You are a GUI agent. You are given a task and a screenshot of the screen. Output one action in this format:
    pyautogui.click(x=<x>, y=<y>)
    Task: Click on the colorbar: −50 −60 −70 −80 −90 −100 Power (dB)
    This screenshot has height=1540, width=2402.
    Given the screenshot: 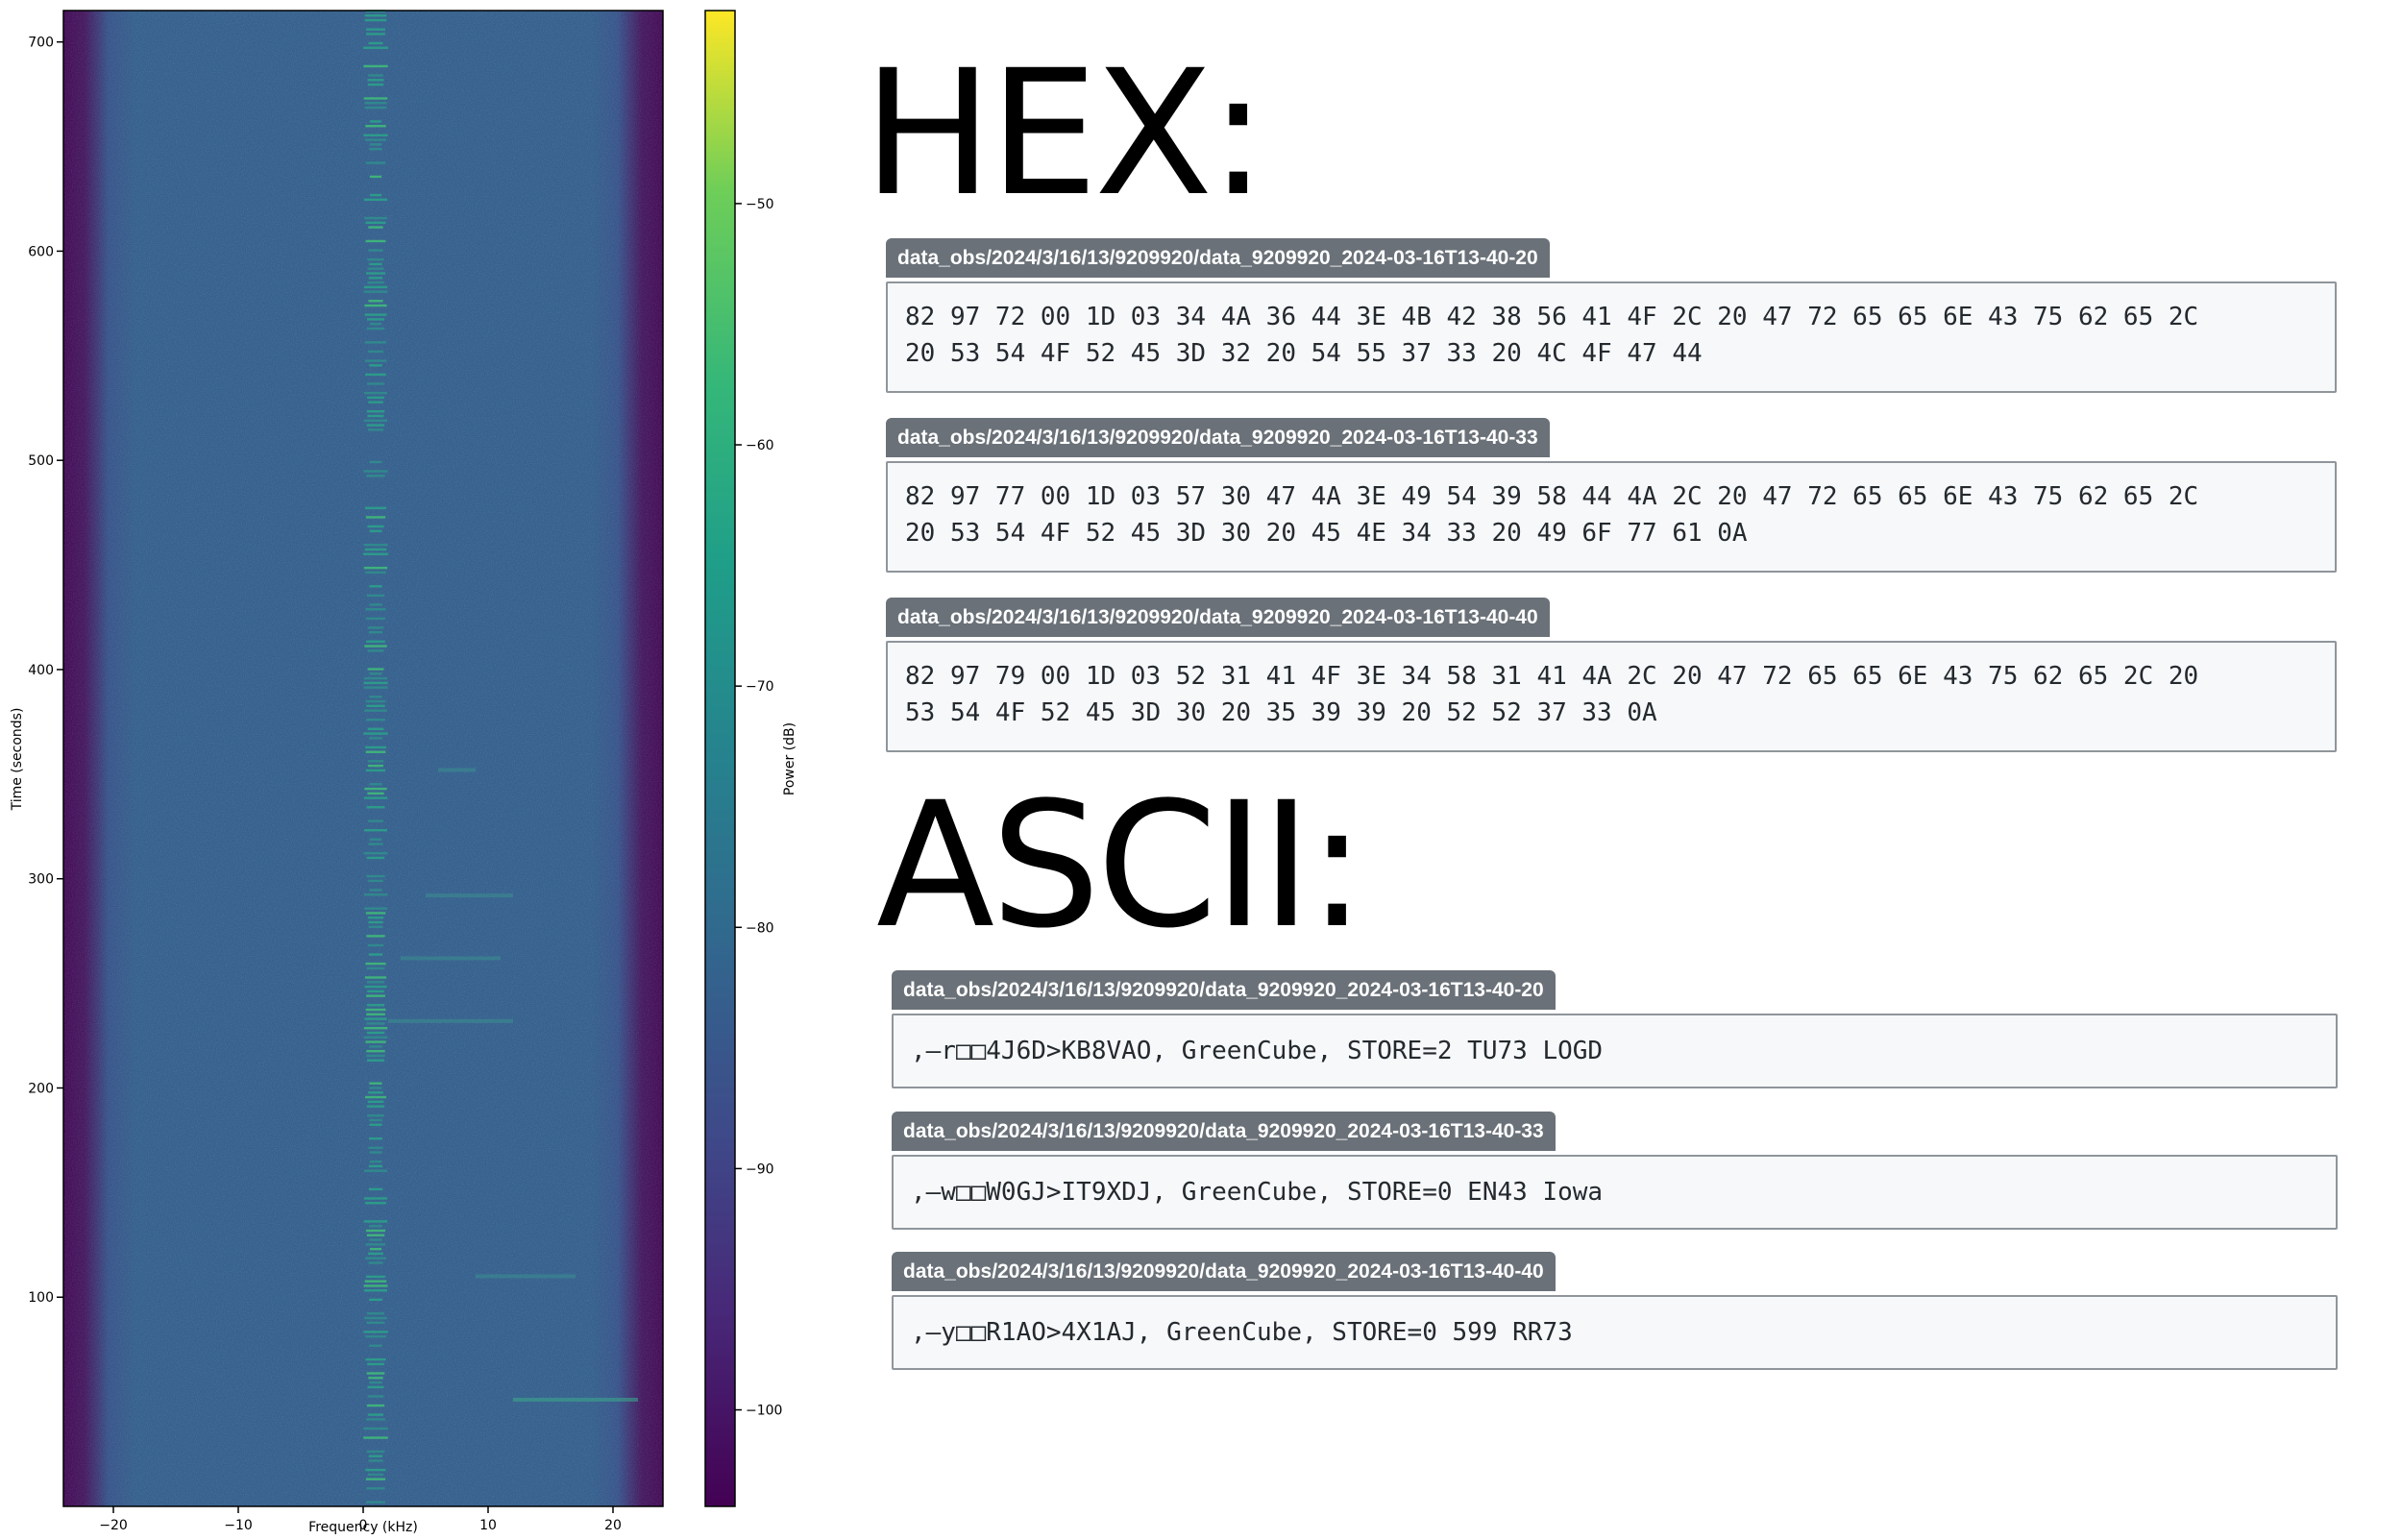 What is the action you would take?
    pyautogui.click(x=750, y=759)
    